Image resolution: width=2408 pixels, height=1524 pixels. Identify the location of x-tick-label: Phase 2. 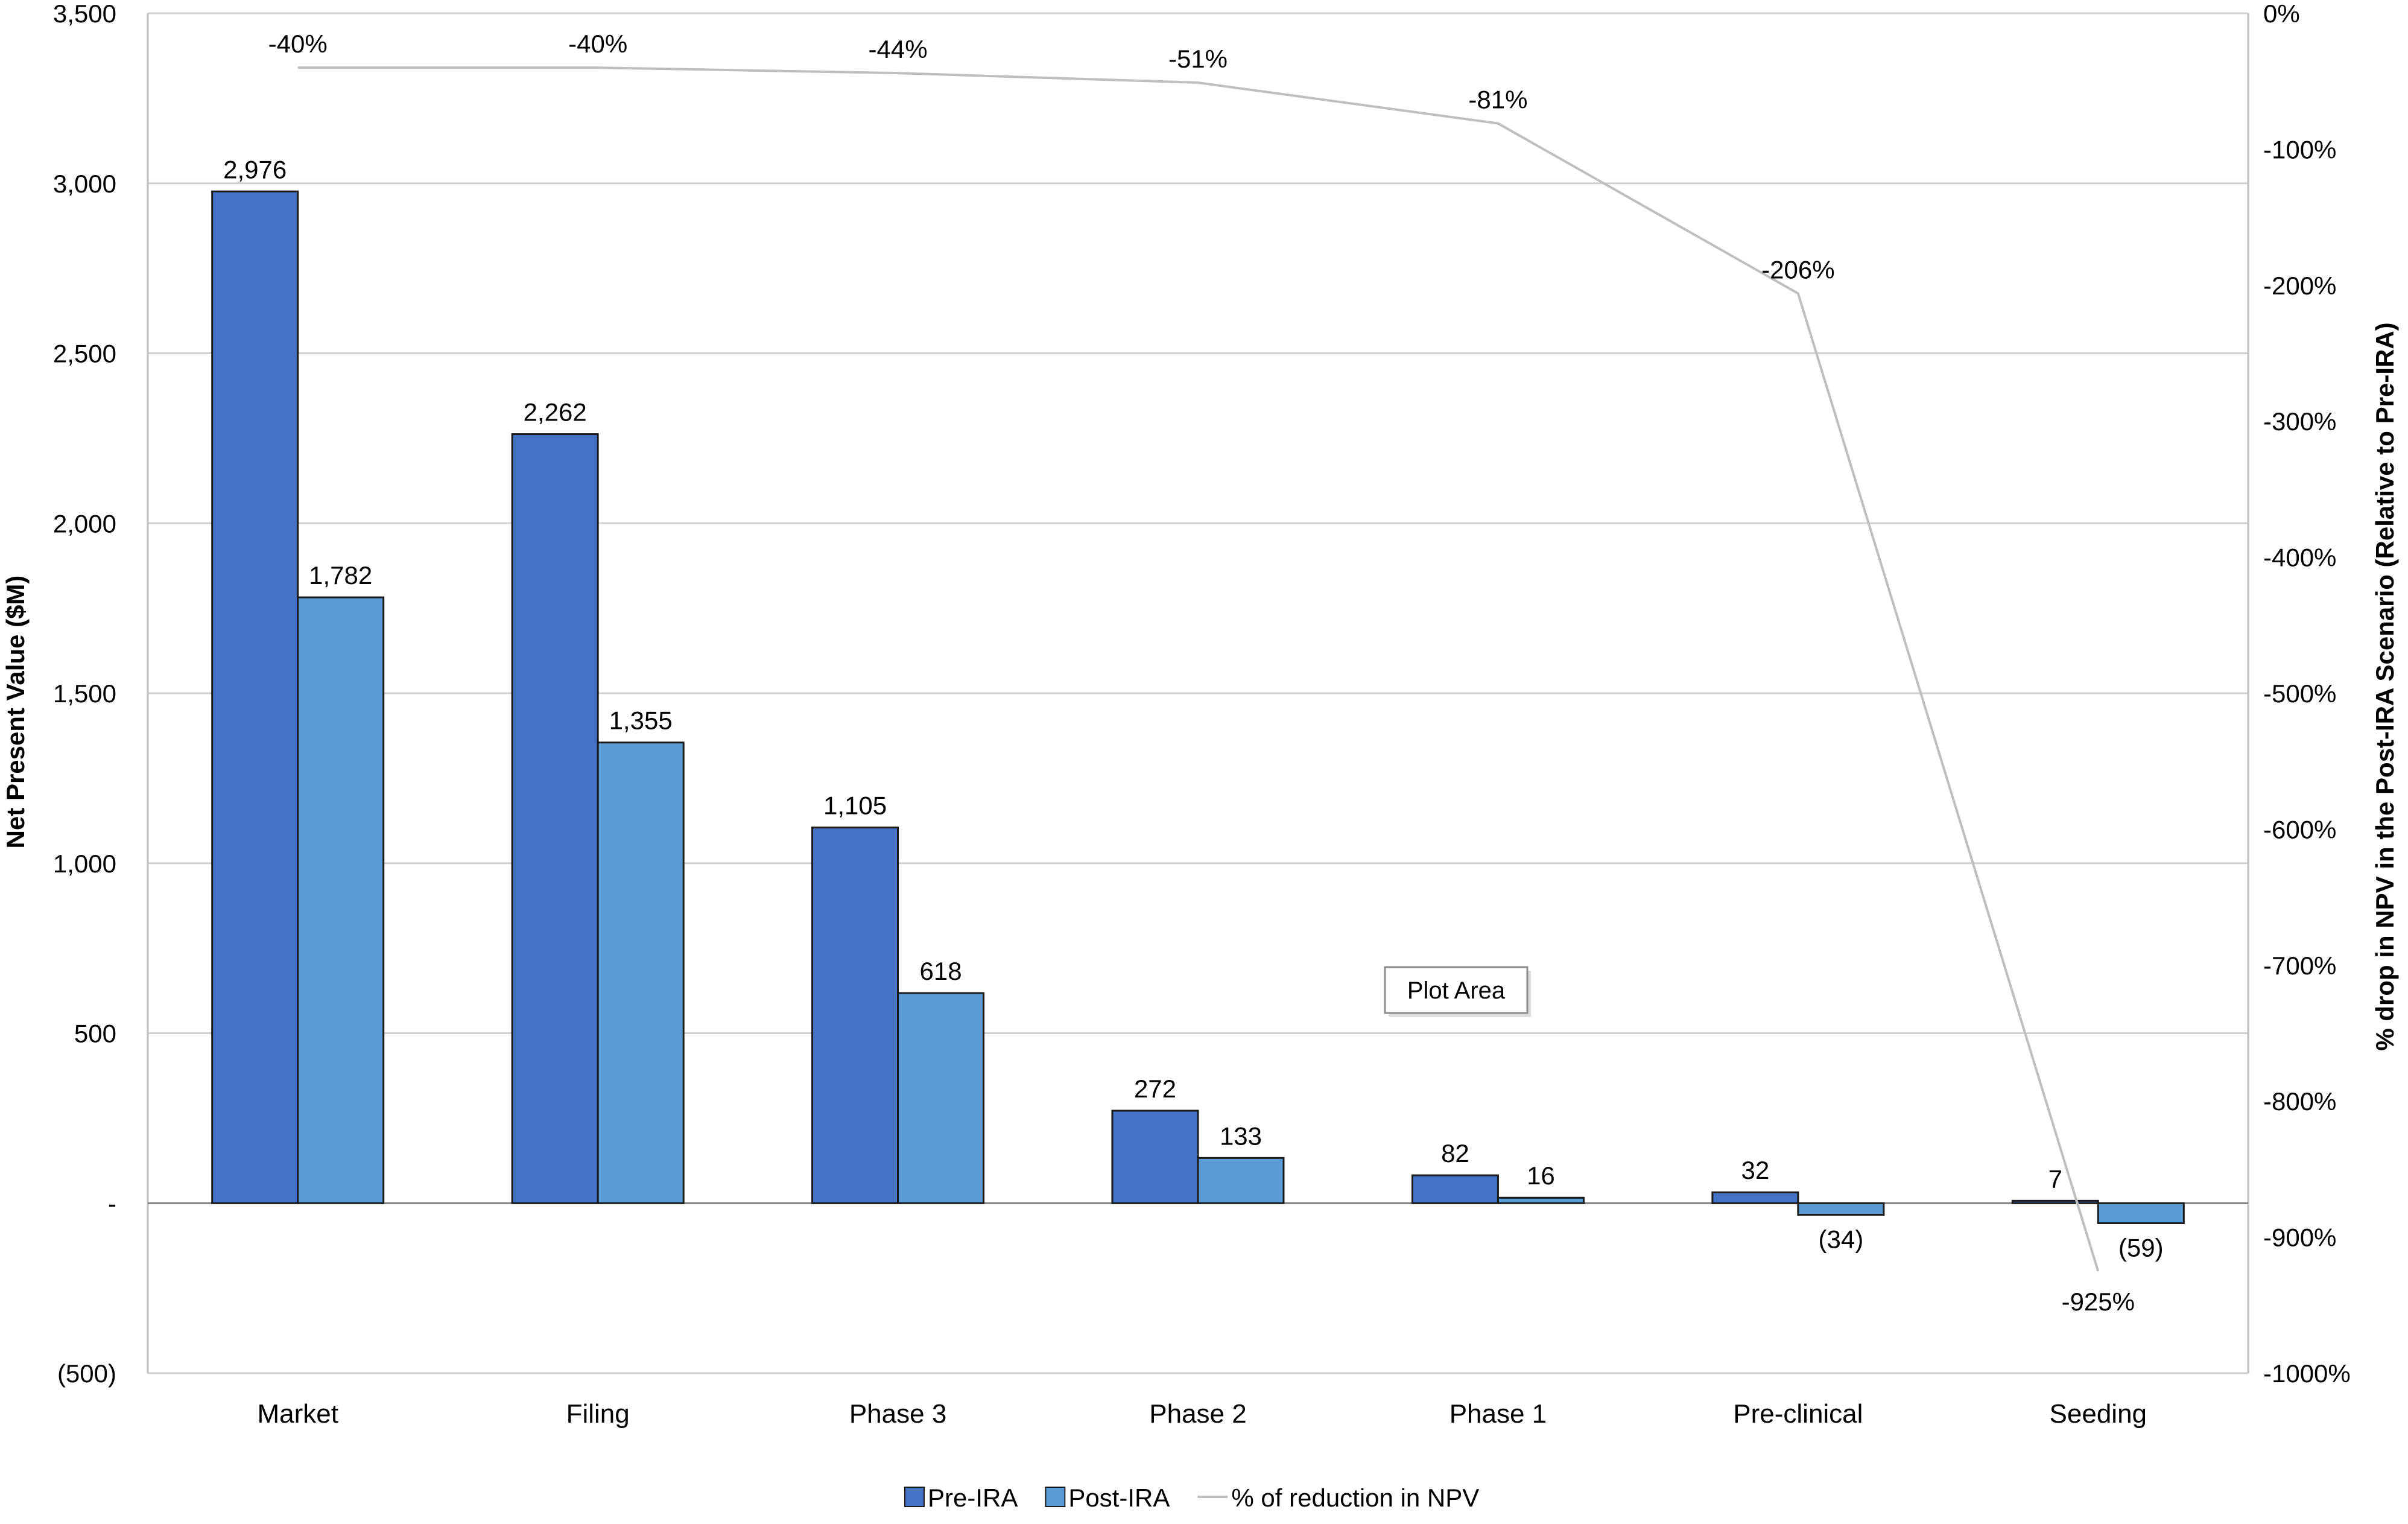
(1198, 1414).